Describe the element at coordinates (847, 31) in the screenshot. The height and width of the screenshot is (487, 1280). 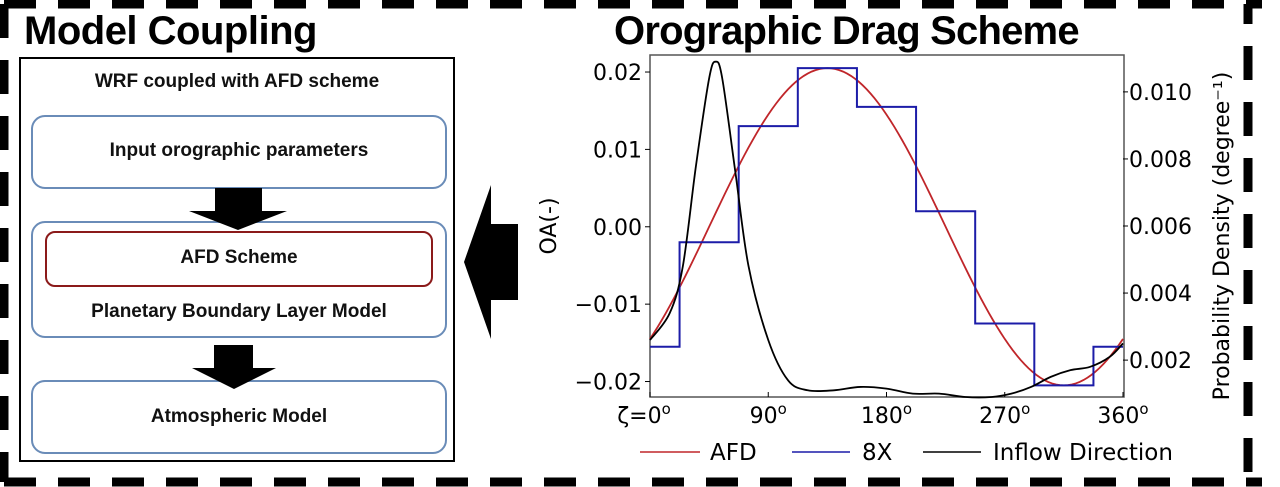
I see `orographic-drag-title: Orographic Drag Scheme` at that location.